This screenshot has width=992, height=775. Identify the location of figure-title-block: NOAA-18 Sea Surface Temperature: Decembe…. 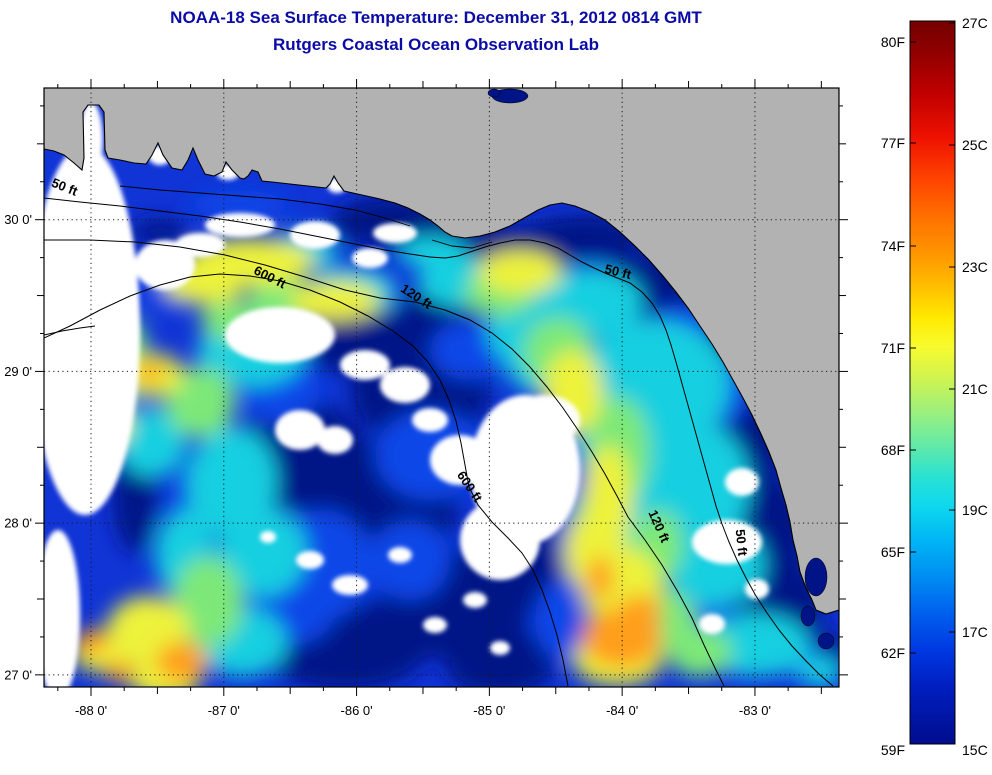
(436, 27).